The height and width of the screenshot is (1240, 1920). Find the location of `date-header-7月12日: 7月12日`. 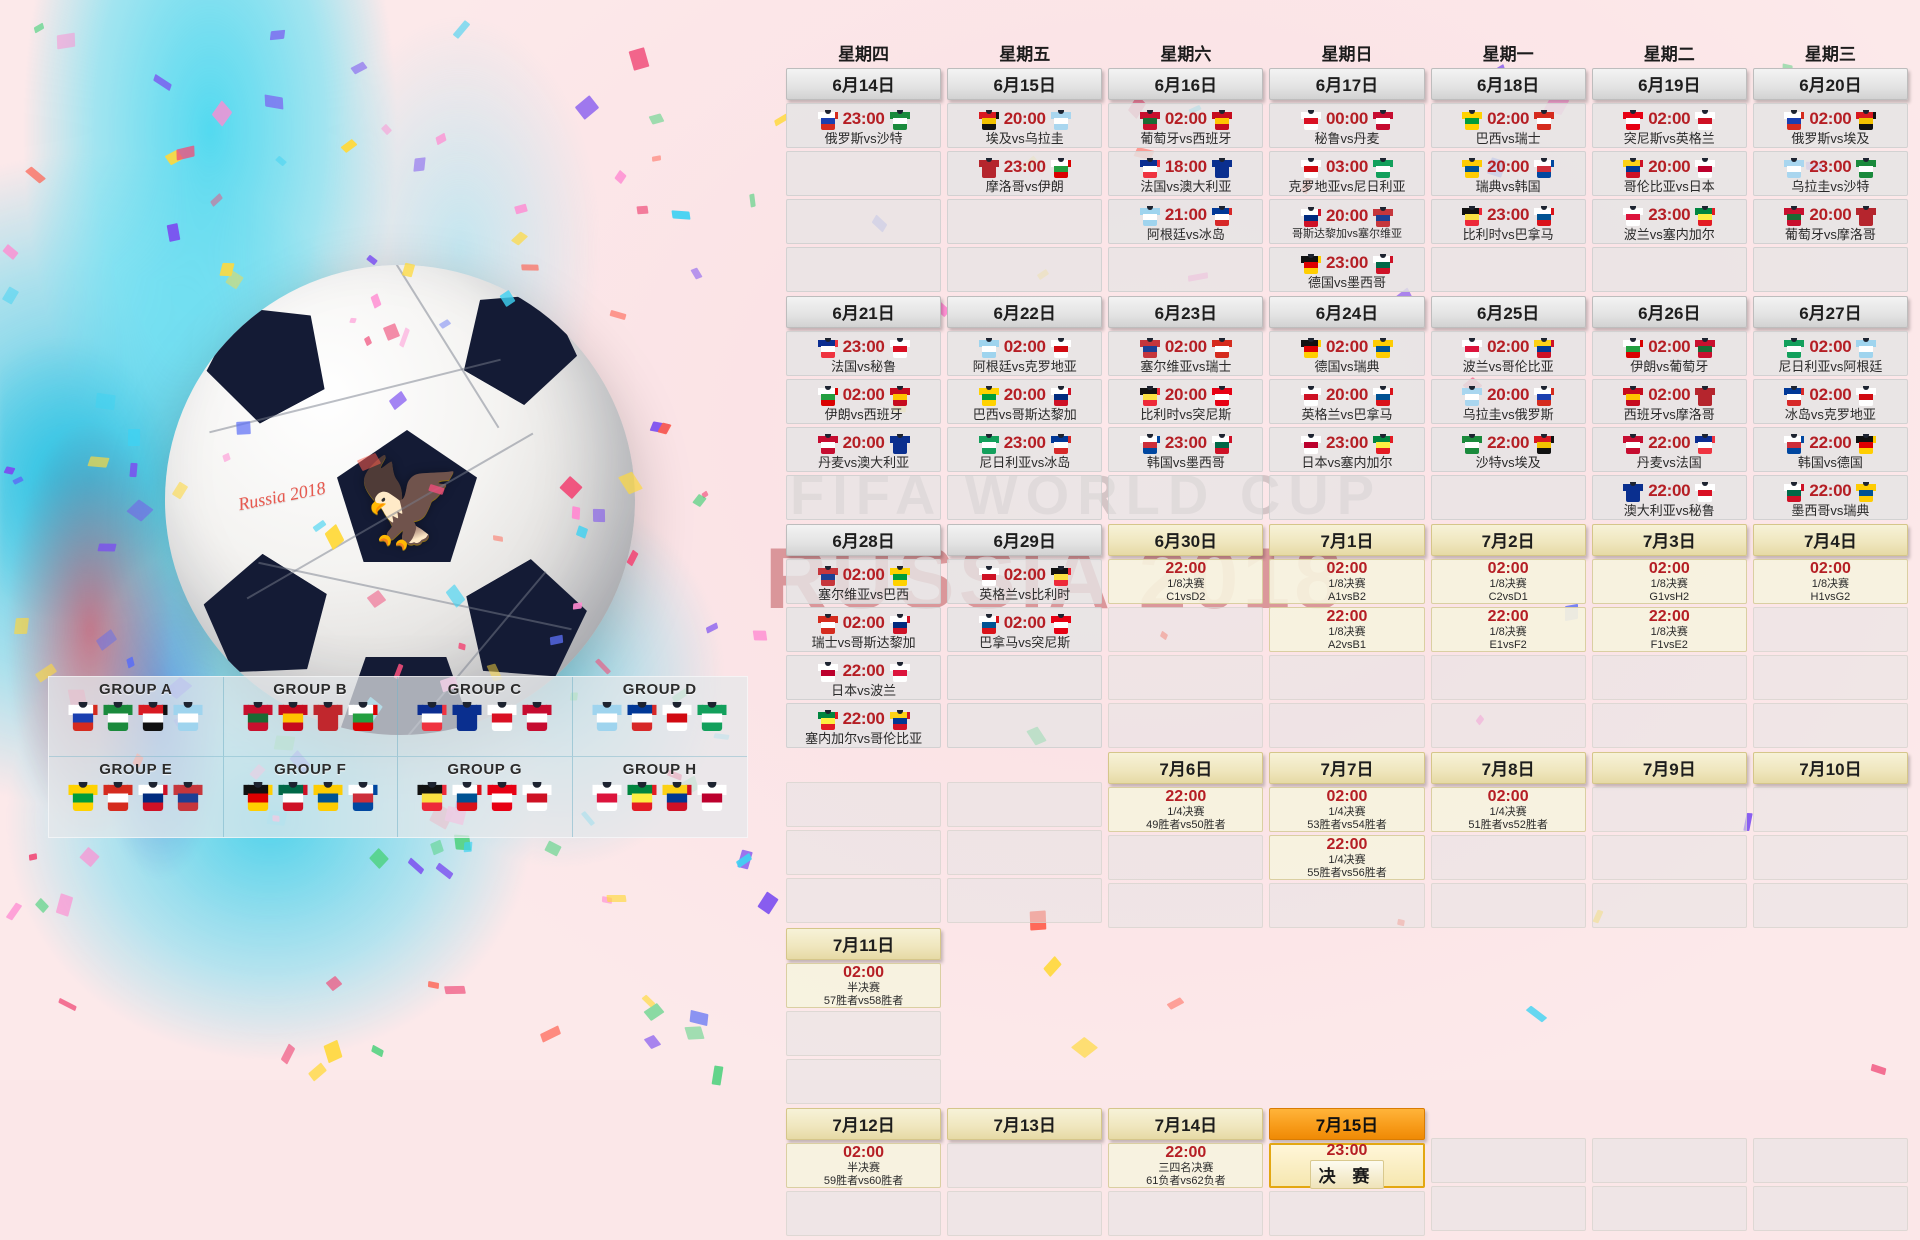

date-header-7月12日: 7月12日 is located at coordinates (864, 1124).